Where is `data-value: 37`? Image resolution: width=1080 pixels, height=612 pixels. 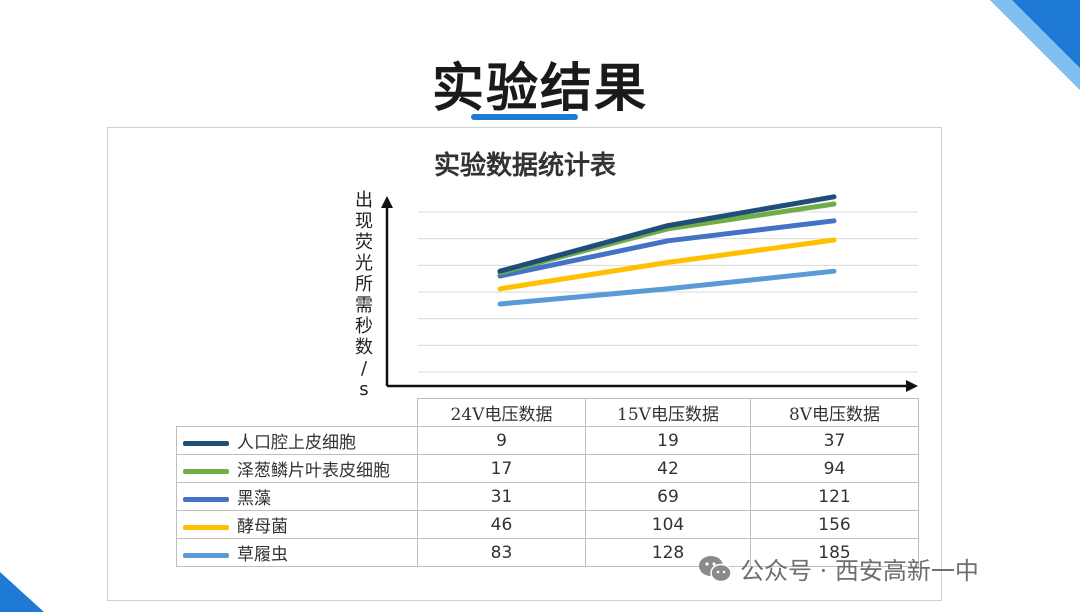
data-value: 37 is located at coordinates (834, 440).